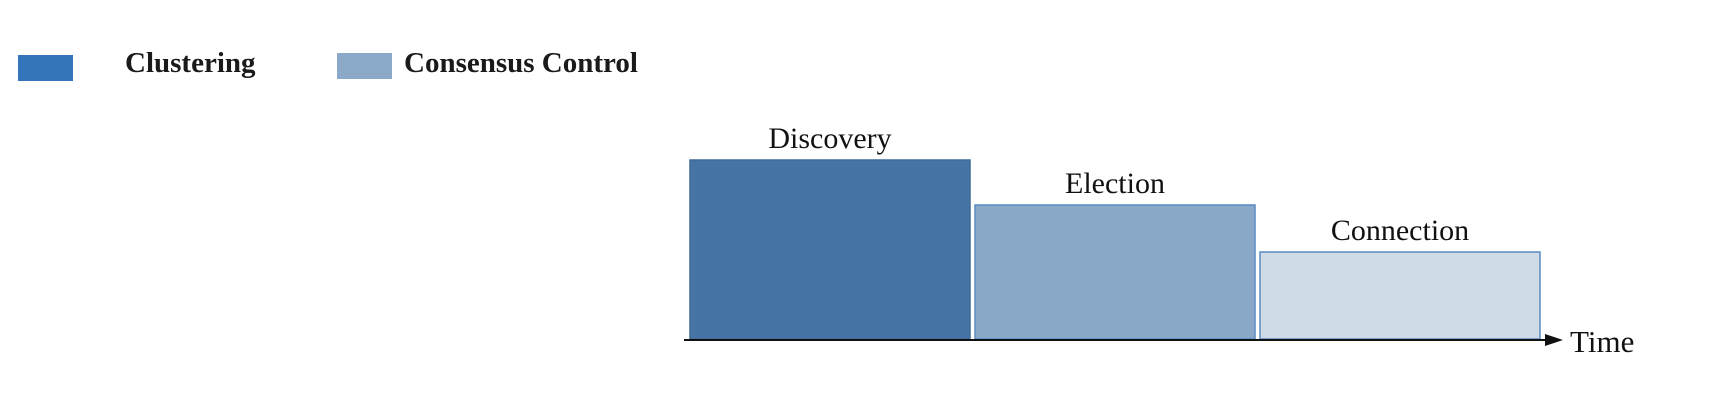 The height and width of the screenshot is (406, 1724). Describe the element at coordinates (364, 66) in the screenshot. I see `legend-swatch-consensus-control` at that location.